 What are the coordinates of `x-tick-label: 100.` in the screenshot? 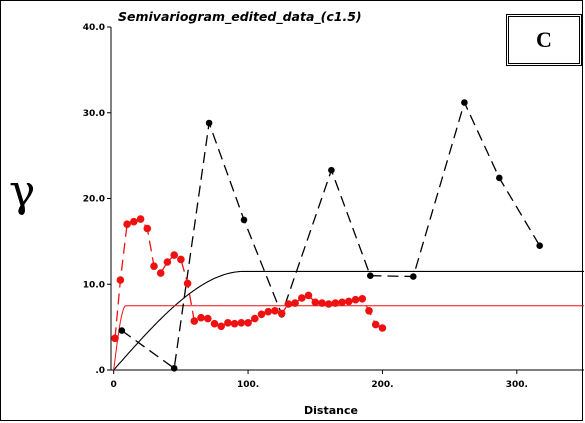 It's located at (248, 385).